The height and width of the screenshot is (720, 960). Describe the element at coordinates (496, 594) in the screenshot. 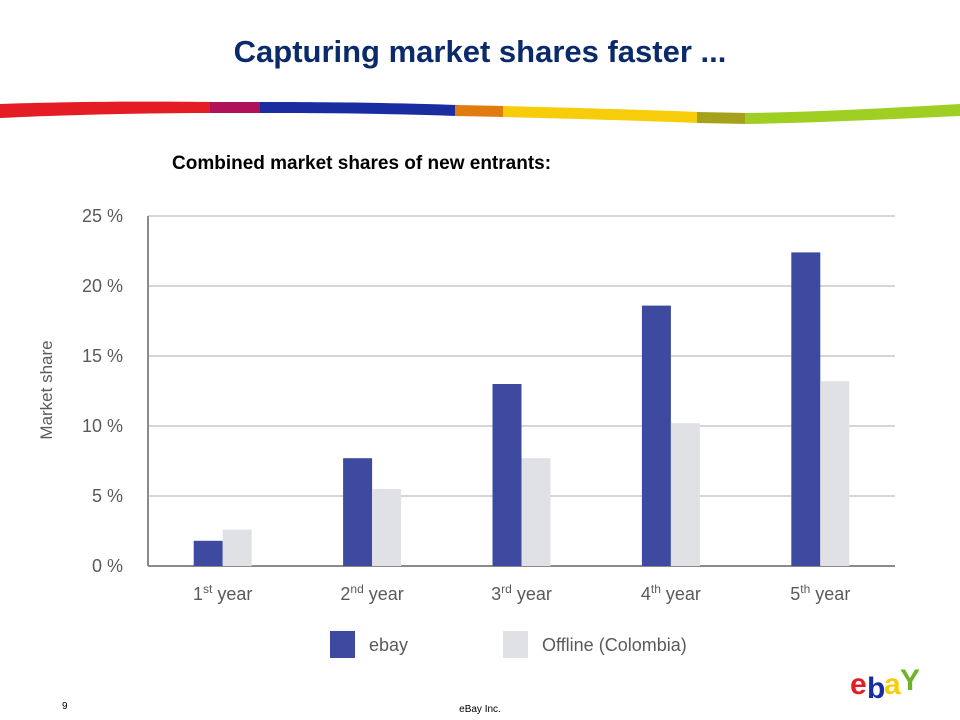

I see `x-tick-number: 3` at that location.